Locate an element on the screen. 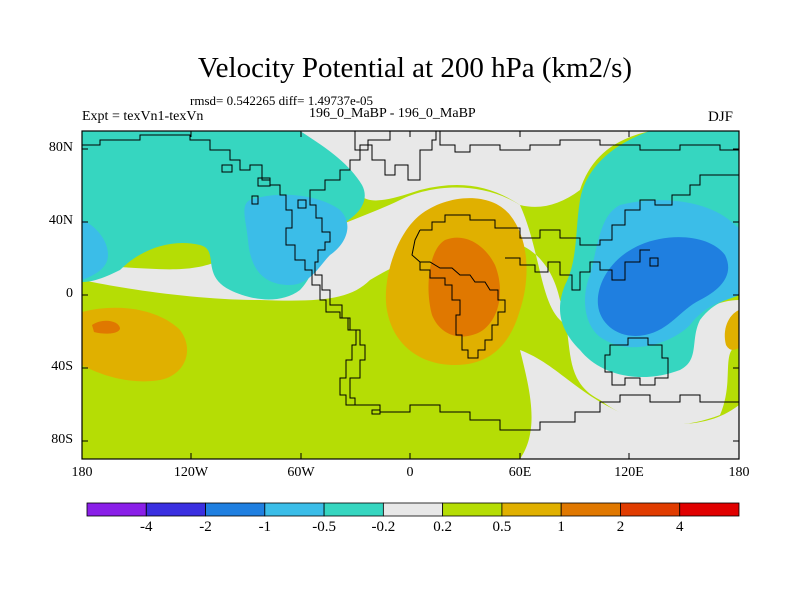 This screenshot has height=600, width=800. colorbar-label: -0.5 is located at coordinates (324, 527).